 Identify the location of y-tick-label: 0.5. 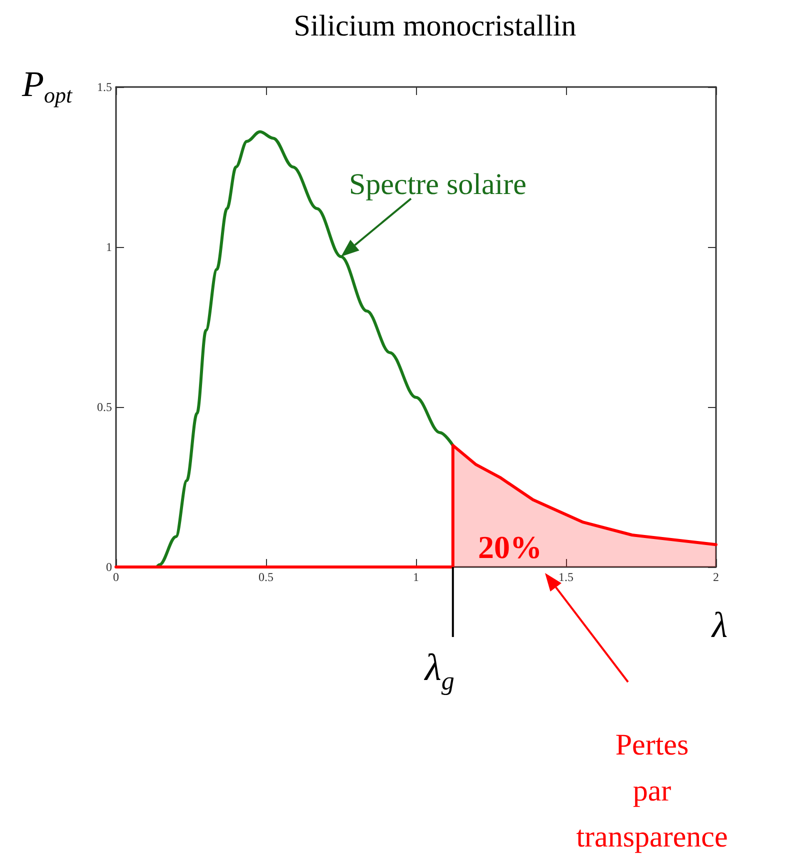
(104, 407).